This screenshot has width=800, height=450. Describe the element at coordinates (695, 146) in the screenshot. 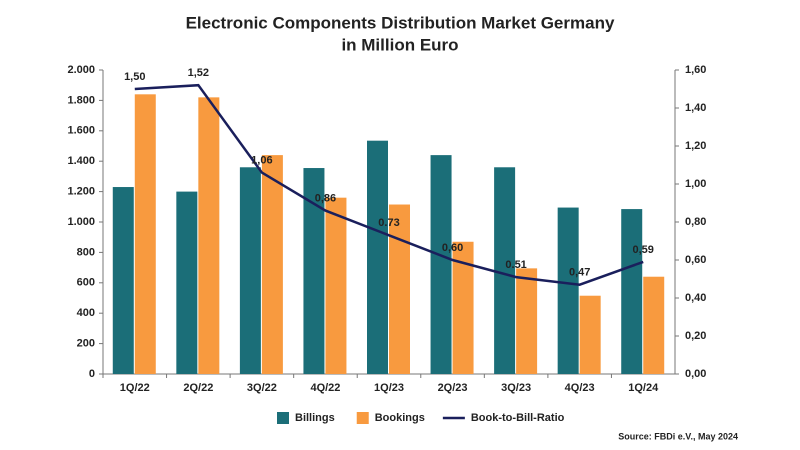

I see `y2-tick-label: 1,20` at that location.